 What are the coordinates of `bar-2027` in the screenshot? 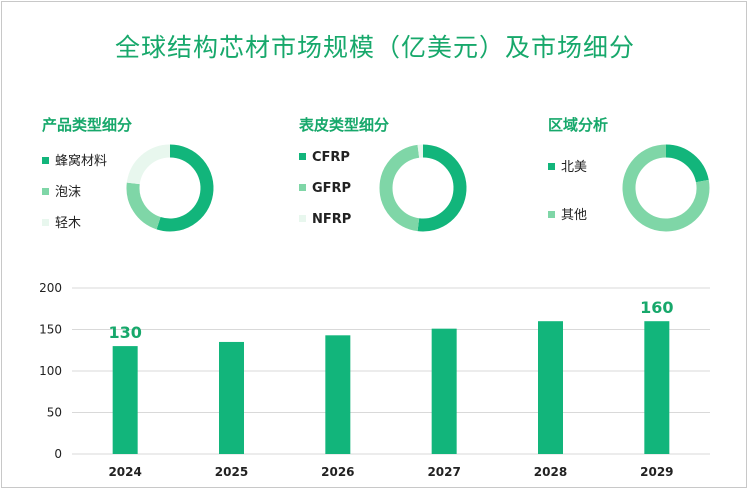 It's located at (444, 391).